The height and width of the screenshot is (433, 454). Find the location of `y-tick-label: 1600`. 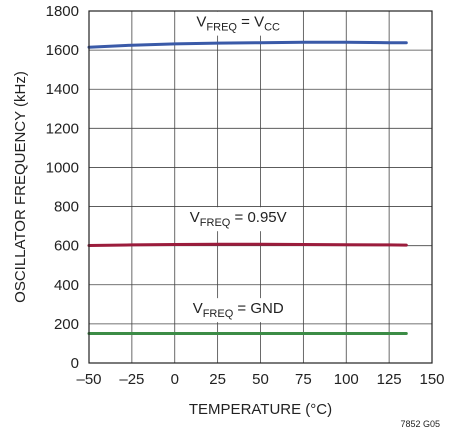

y-tick-label: 1600 is located at coordinates (62, 50).